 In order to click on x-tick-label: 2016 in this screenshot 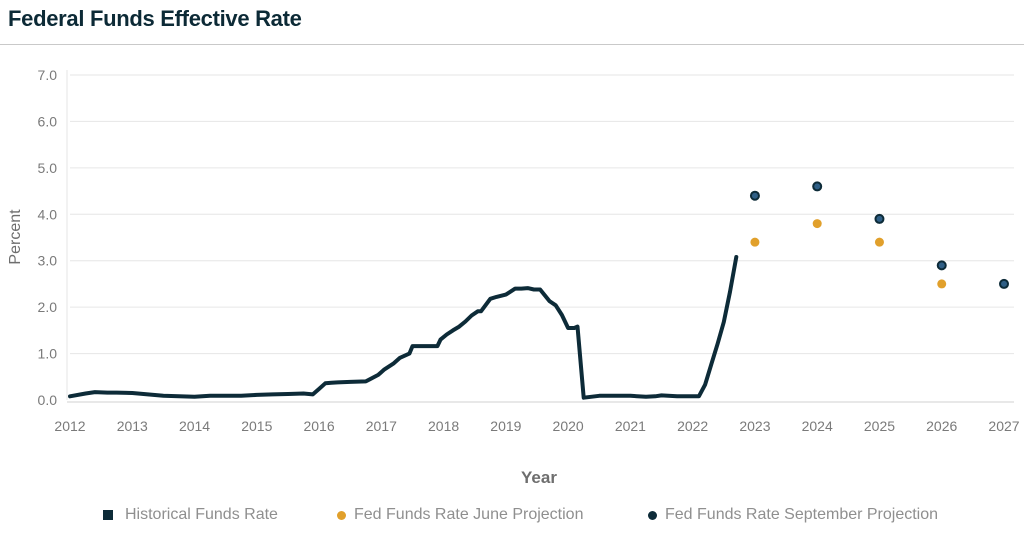, I will do `click(318, 426)`.